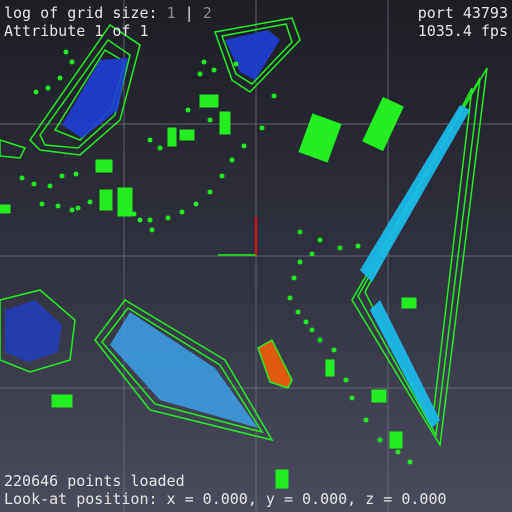 The width and height of the screenshot is (512, 512). What do you see at coordinates (94, 481) in the screenshot?
I see `points-loaded-label: 220646 points loaded` at bounding box center [94, 481].